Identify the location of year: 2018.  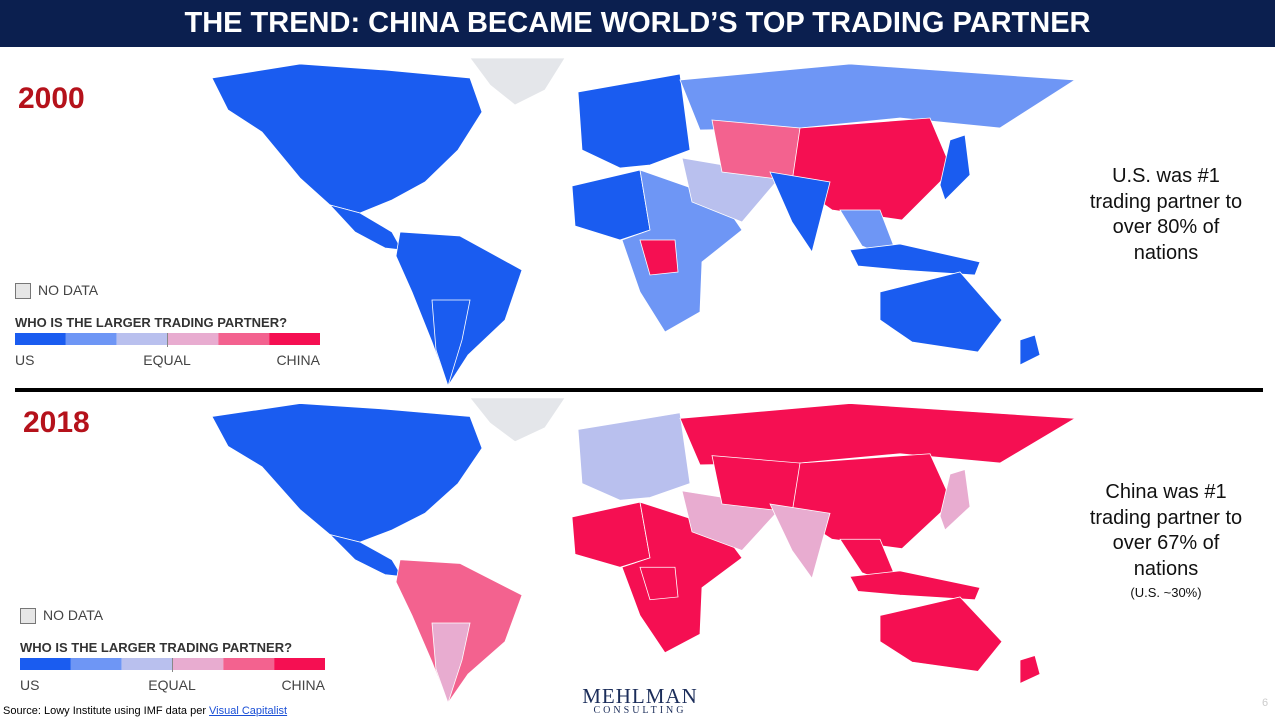
(56, 422).